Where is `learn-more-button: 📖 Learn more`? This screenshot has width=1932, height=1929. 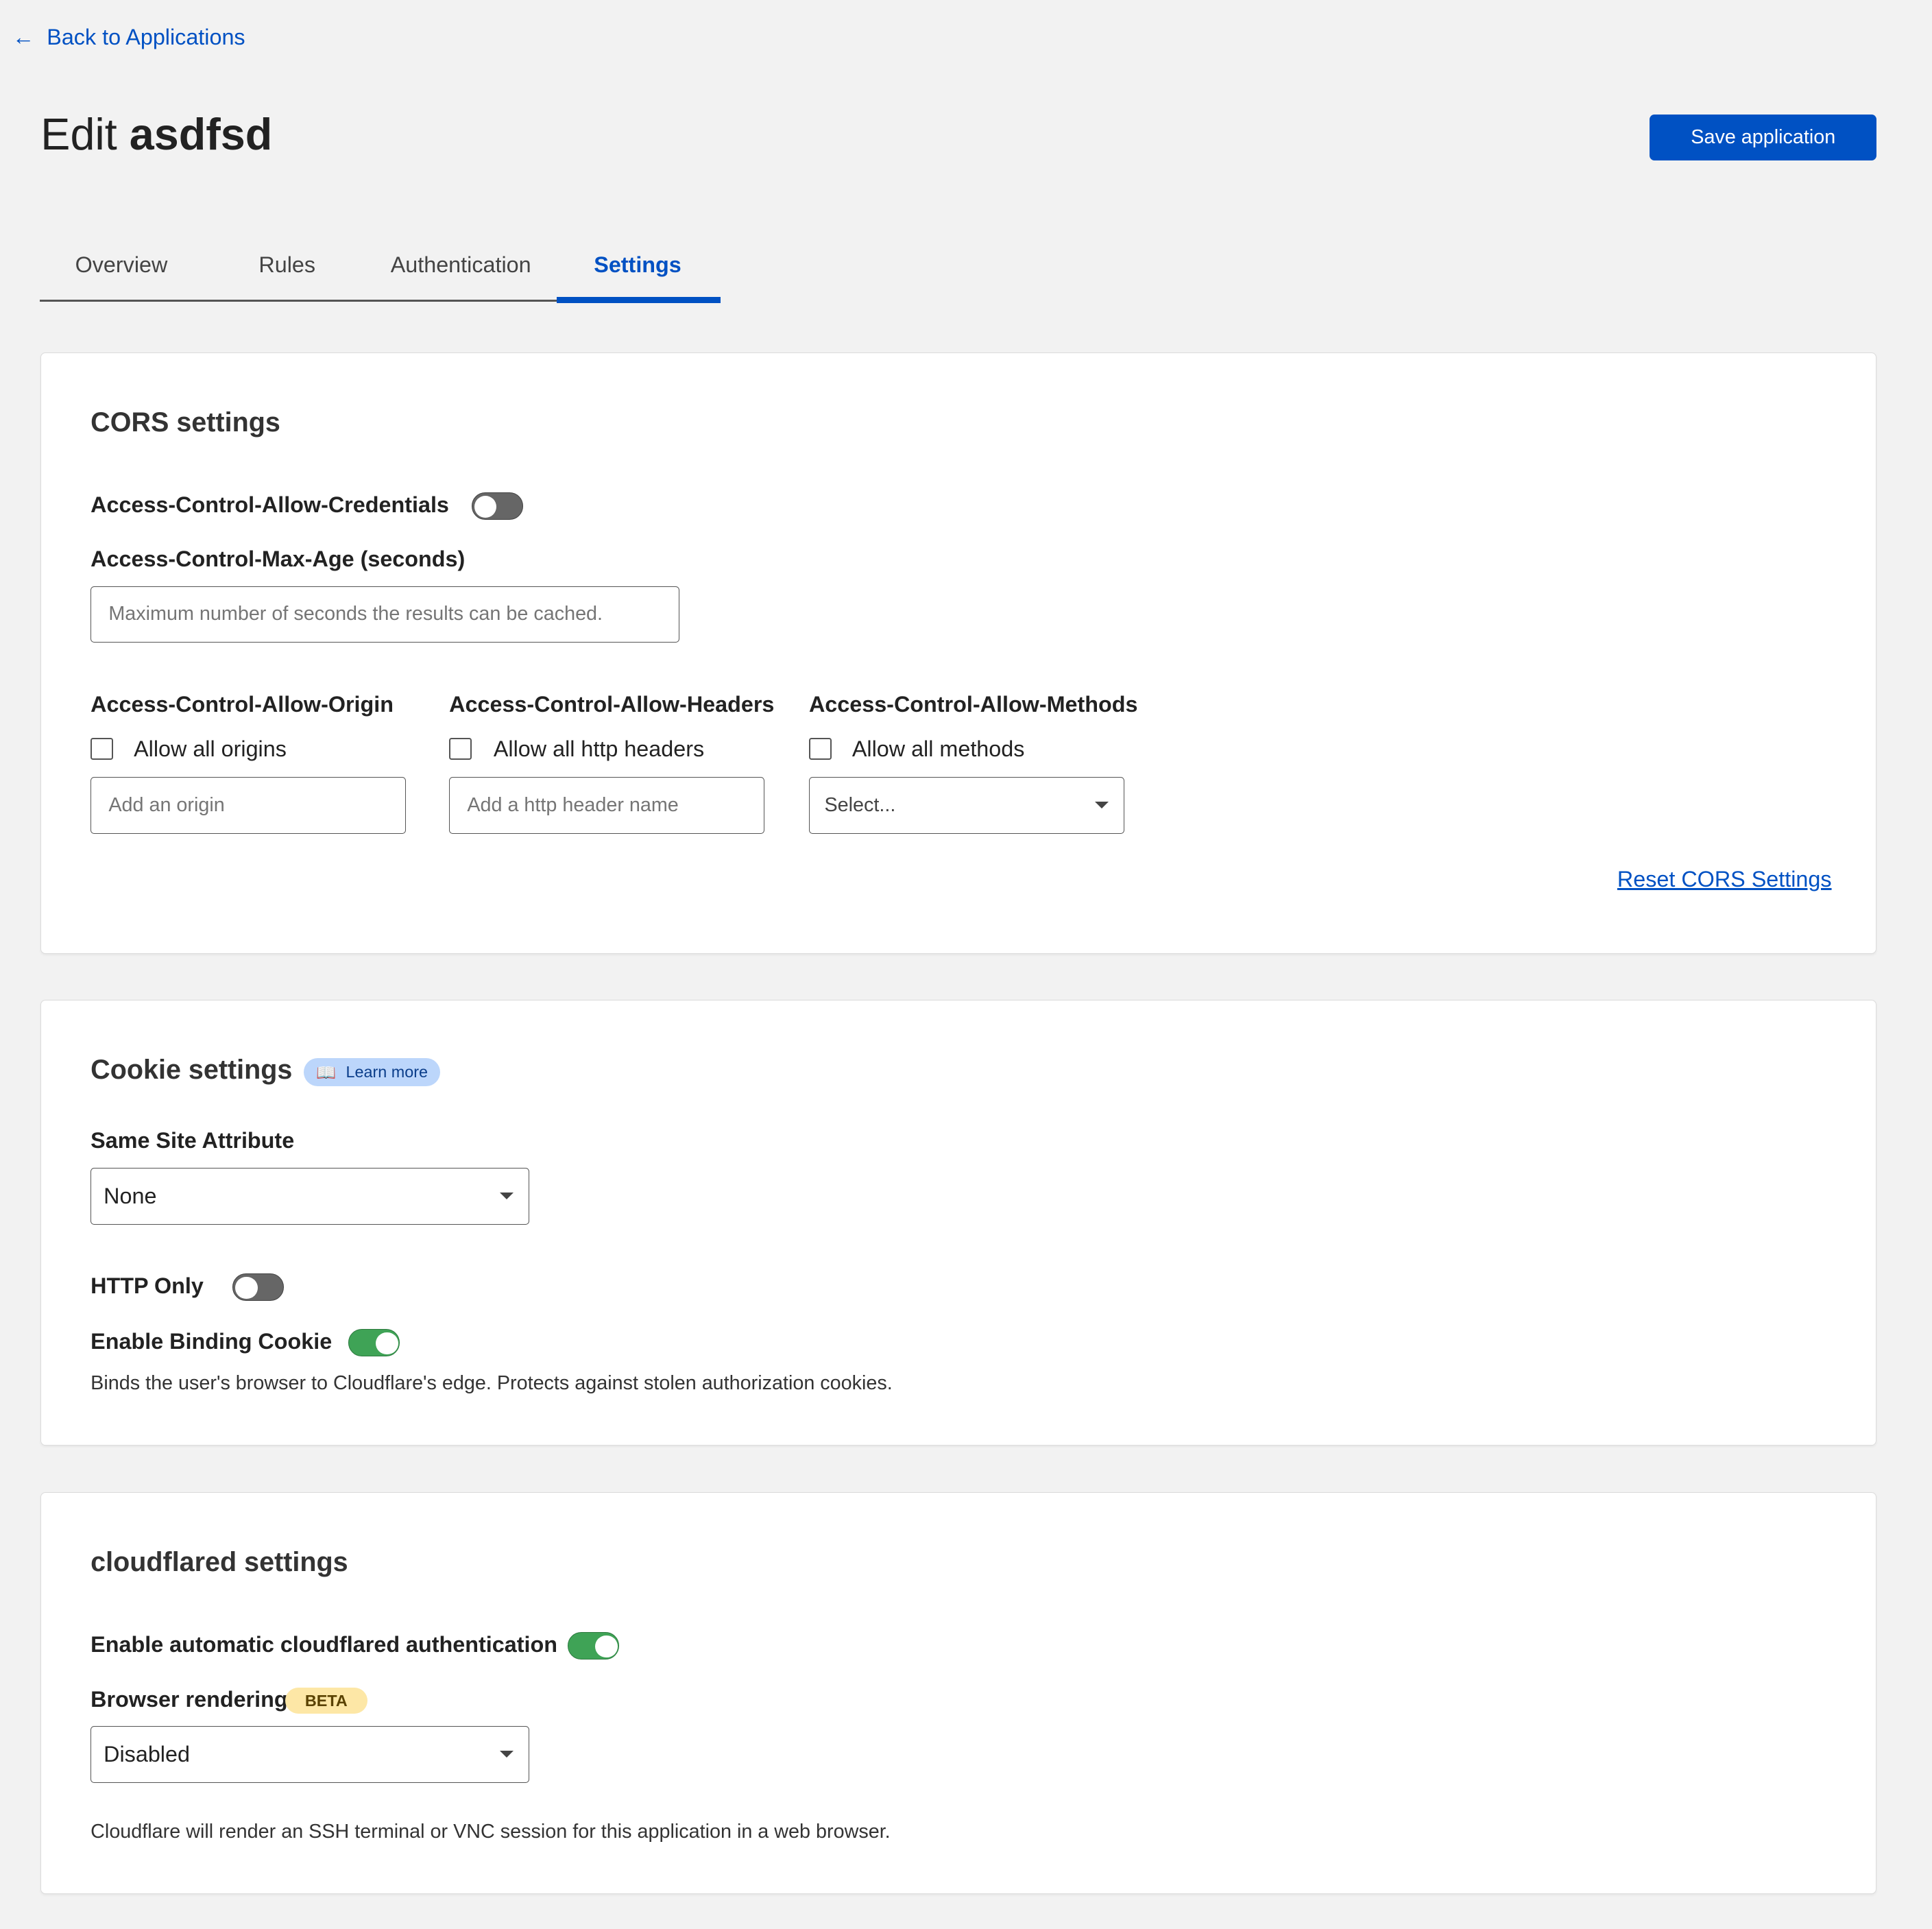 learn-more-button: 📖 Learn more is located at coordinates (372, 1072).